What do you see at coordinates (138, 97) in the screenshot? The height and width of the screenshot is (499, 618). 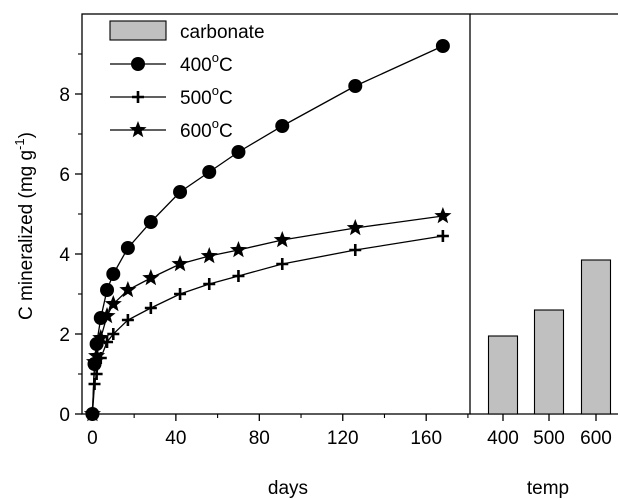 I see `legend-marker-plus` at bounding box center [138, 97].